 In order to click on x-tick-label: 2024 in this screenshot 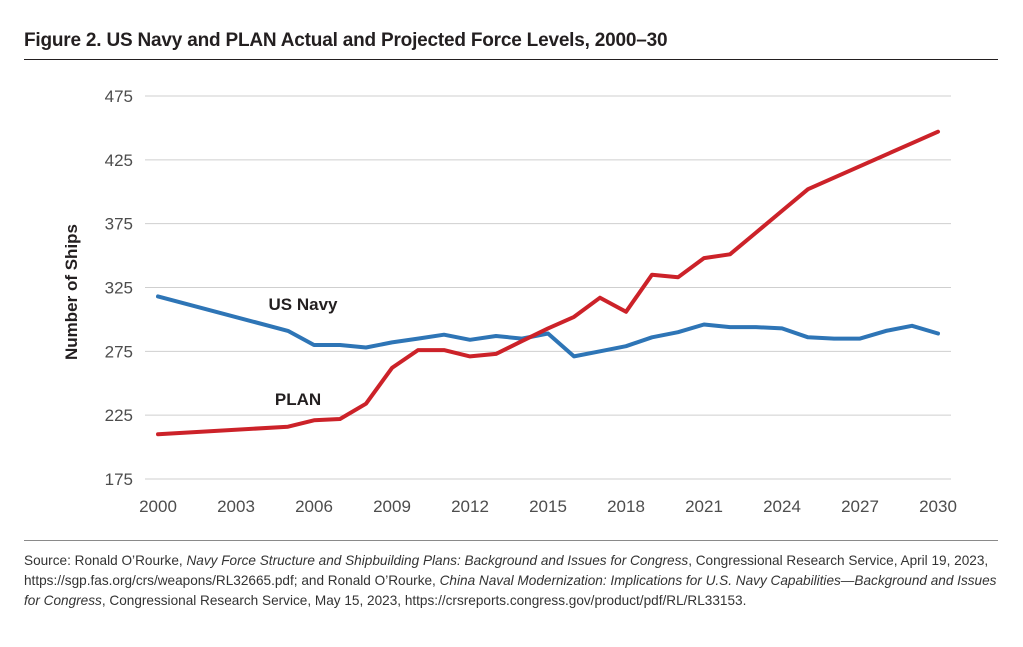, I will do `click(782, 506)`.